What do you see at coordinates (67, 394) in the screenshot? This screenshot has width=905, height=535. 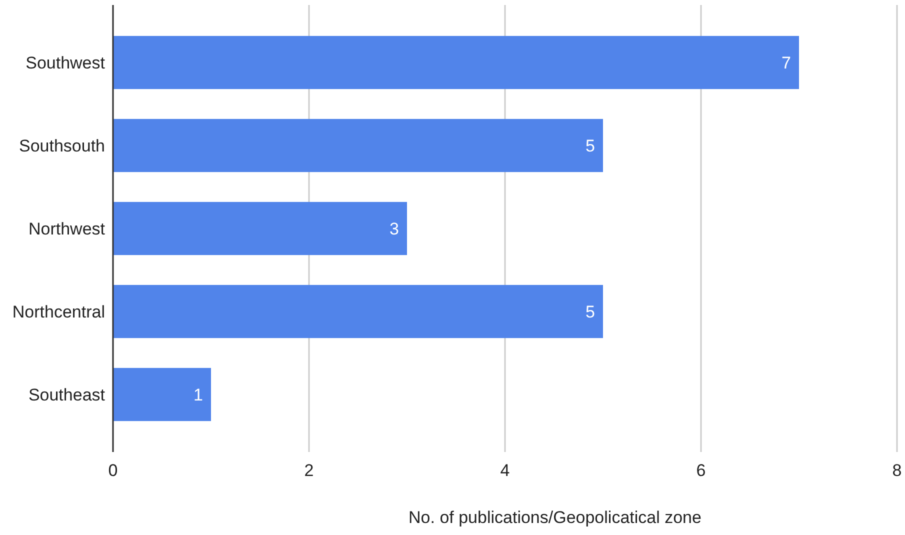 I see `y-tick-label: Southeast` at bounding box center [67, 394].